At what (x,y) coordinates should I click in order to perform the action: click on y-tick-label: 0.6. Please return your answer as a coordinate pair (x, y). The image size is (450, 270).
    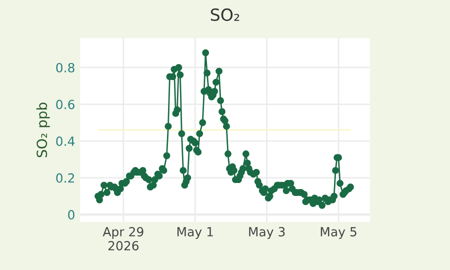
    Looking at the image, I should click on (65, 105).